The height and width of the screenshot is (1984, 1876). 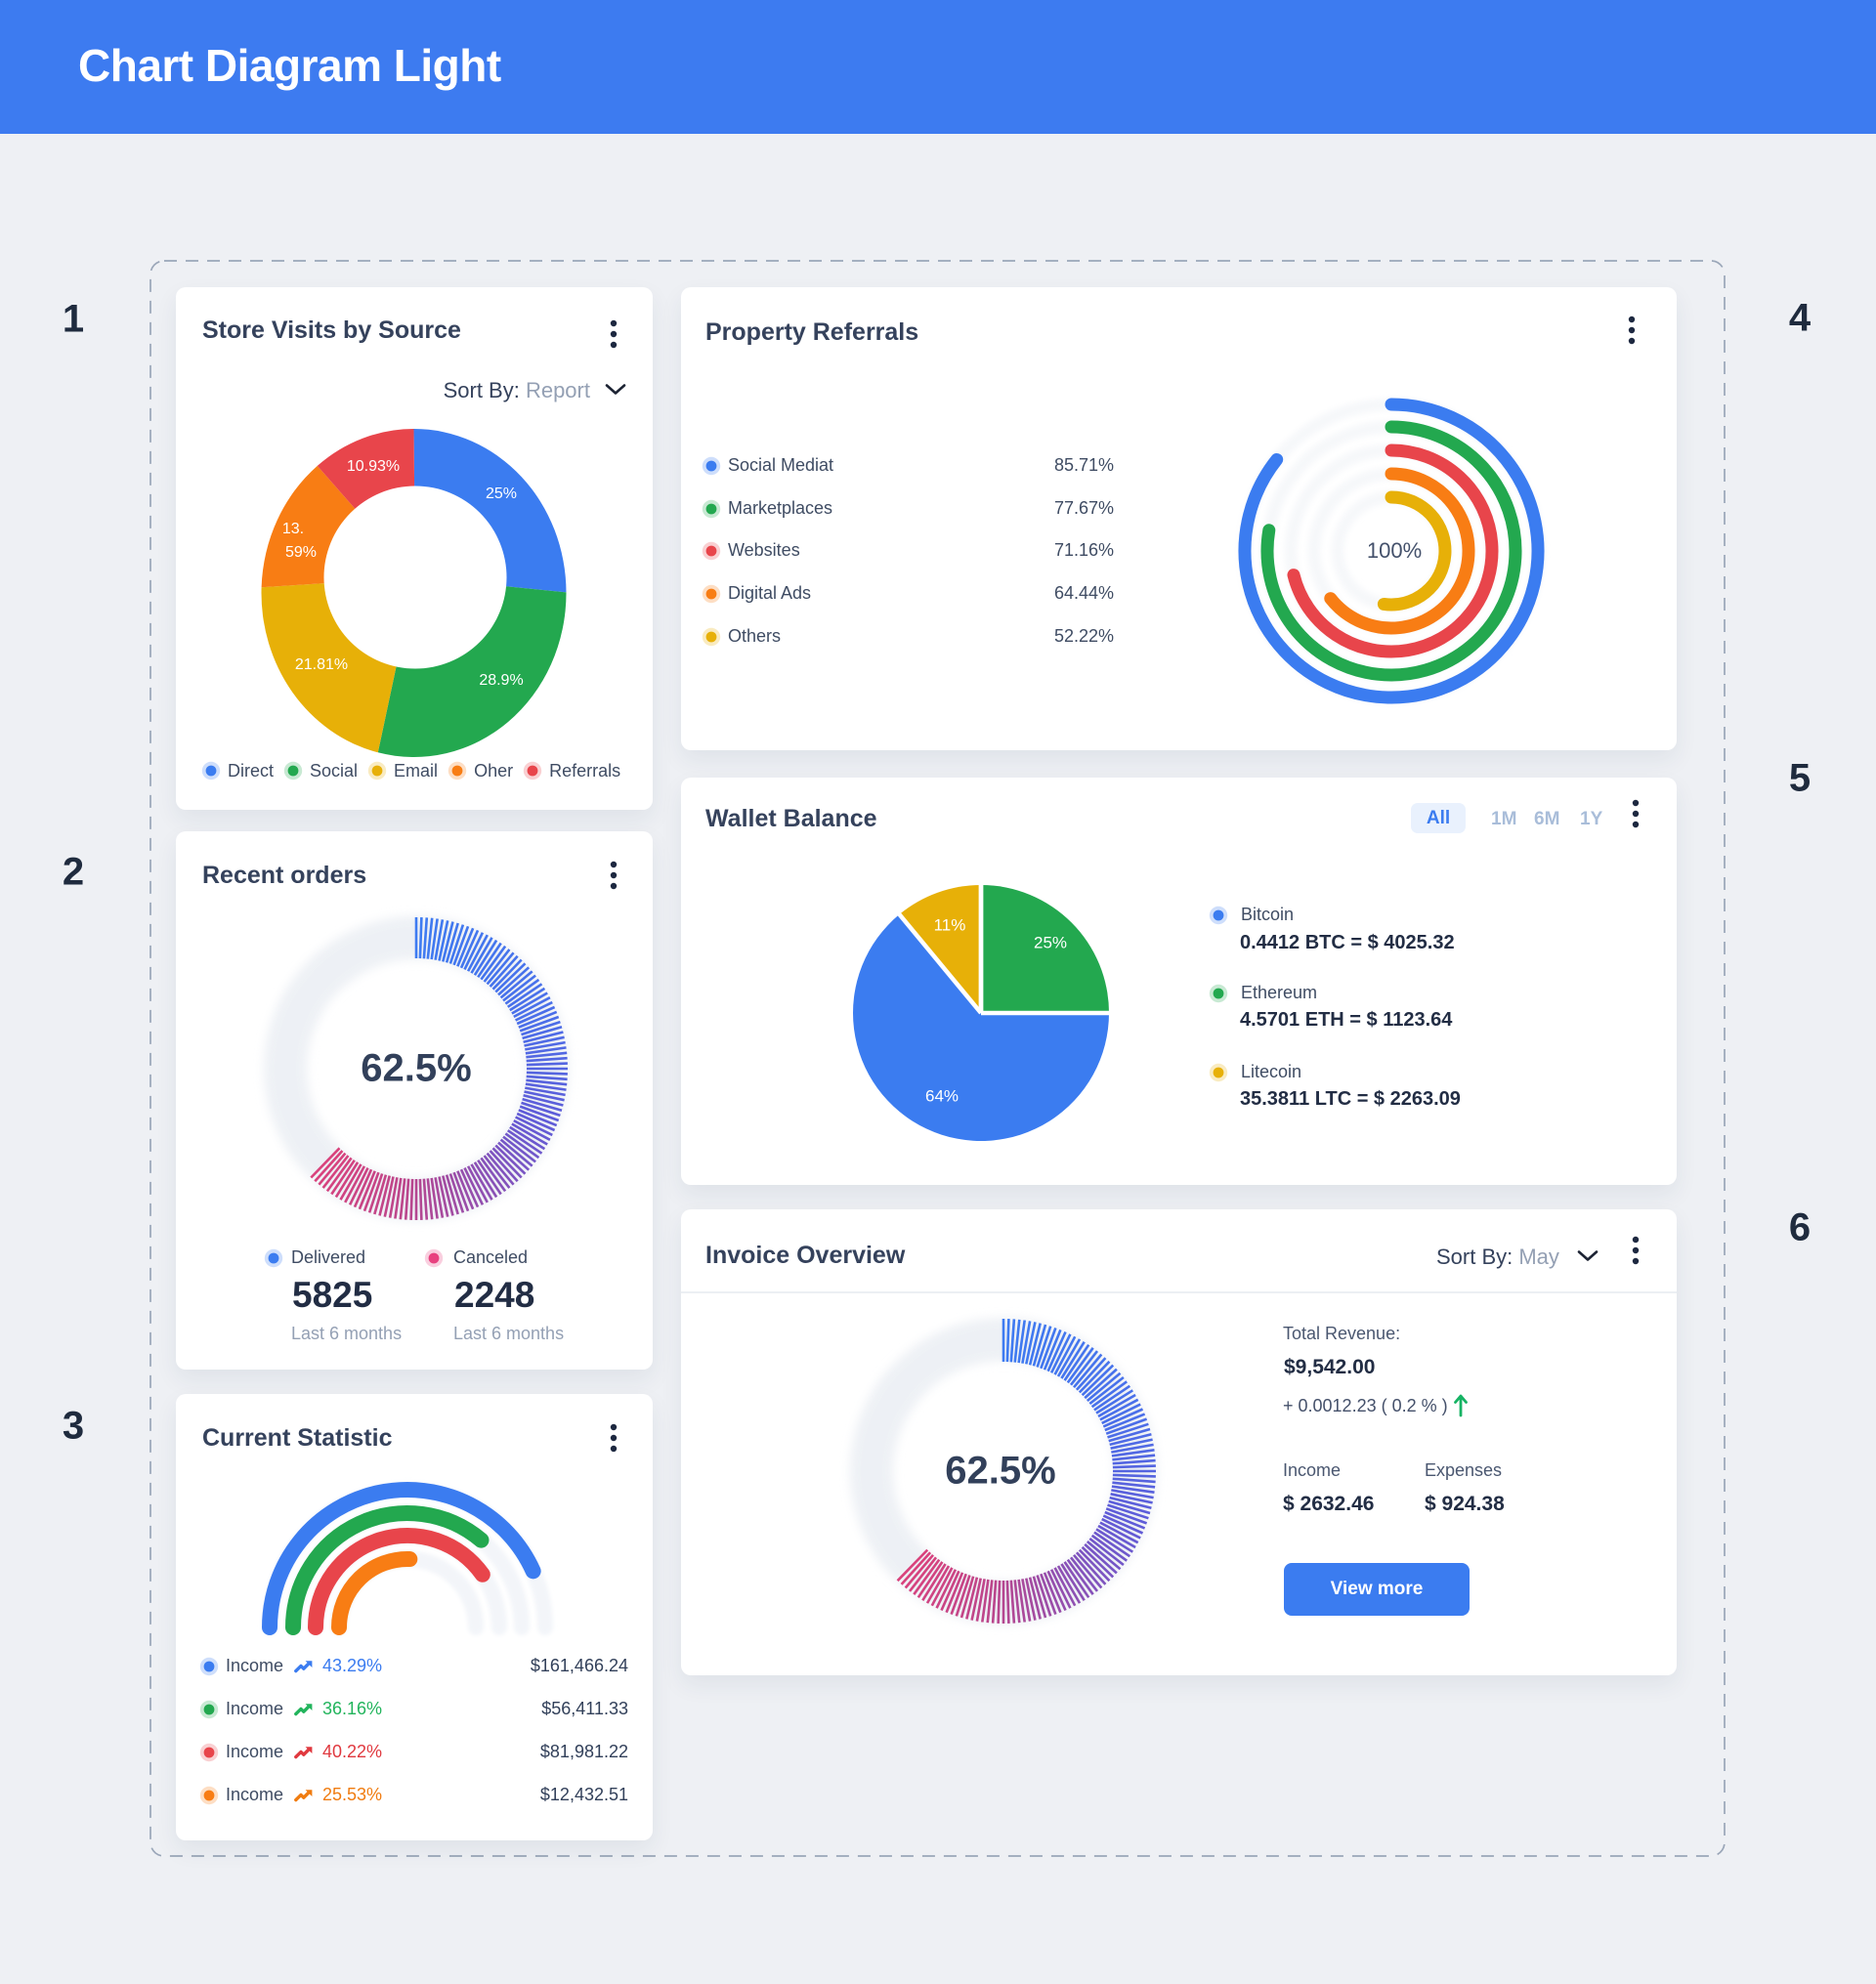 I want to click on svg-text: 13., so click(x=293, y=529).